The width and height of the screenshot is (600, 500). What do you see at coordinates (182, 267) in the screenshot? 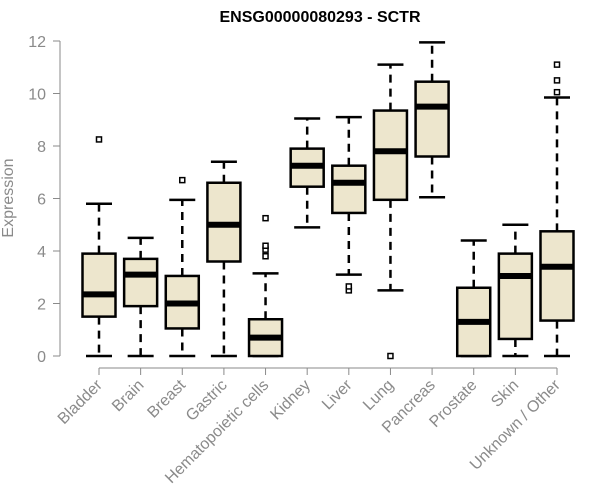
I see `box-breast` at bounding box center [182, 267].